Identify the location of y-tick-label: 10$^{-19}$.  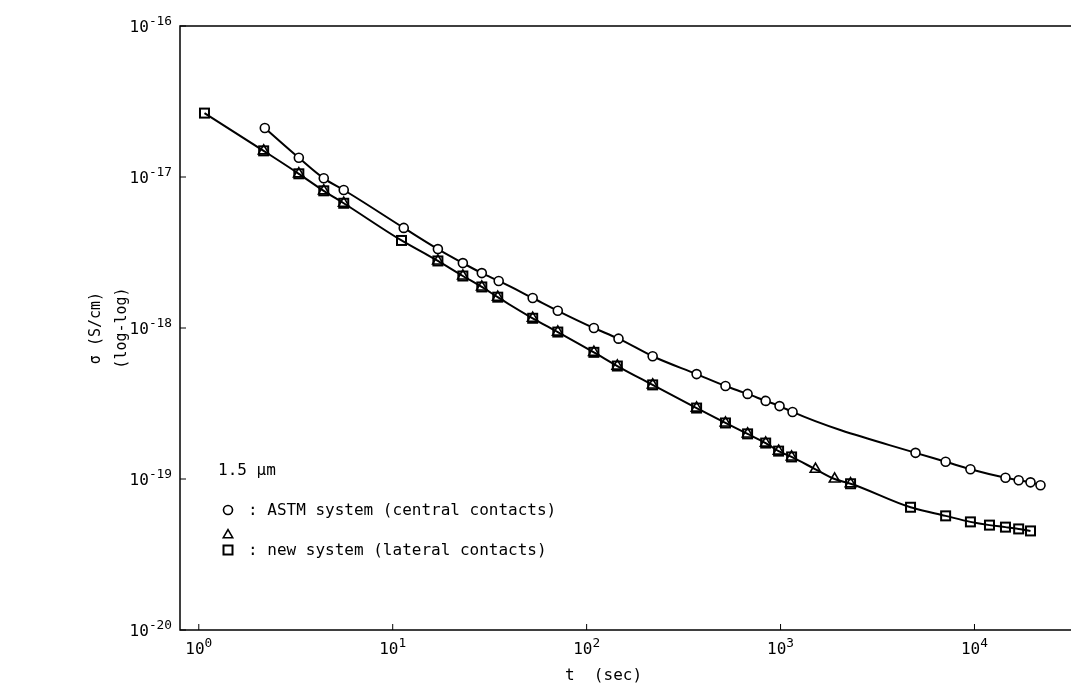
(150, 477).